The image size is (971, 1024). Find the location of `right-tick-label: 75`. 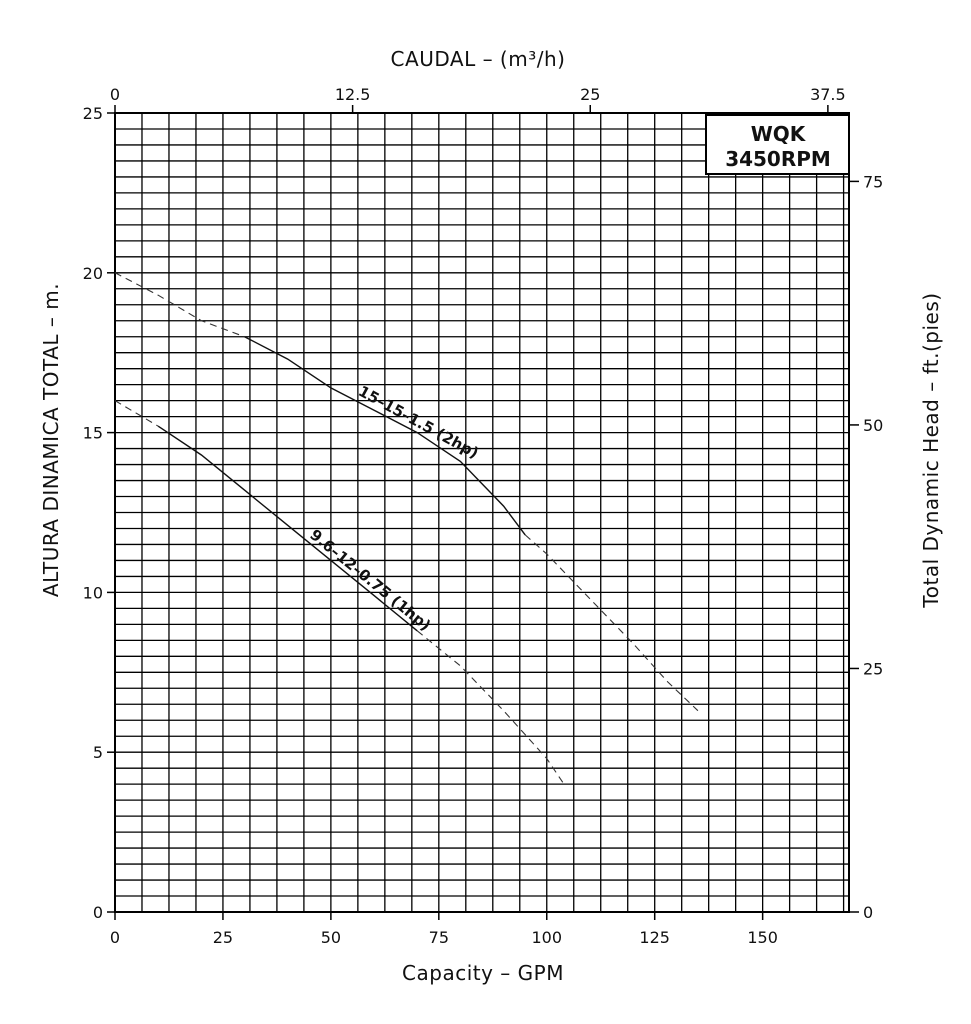

right-tick-label: 75 is located at coordinates (873, 181).